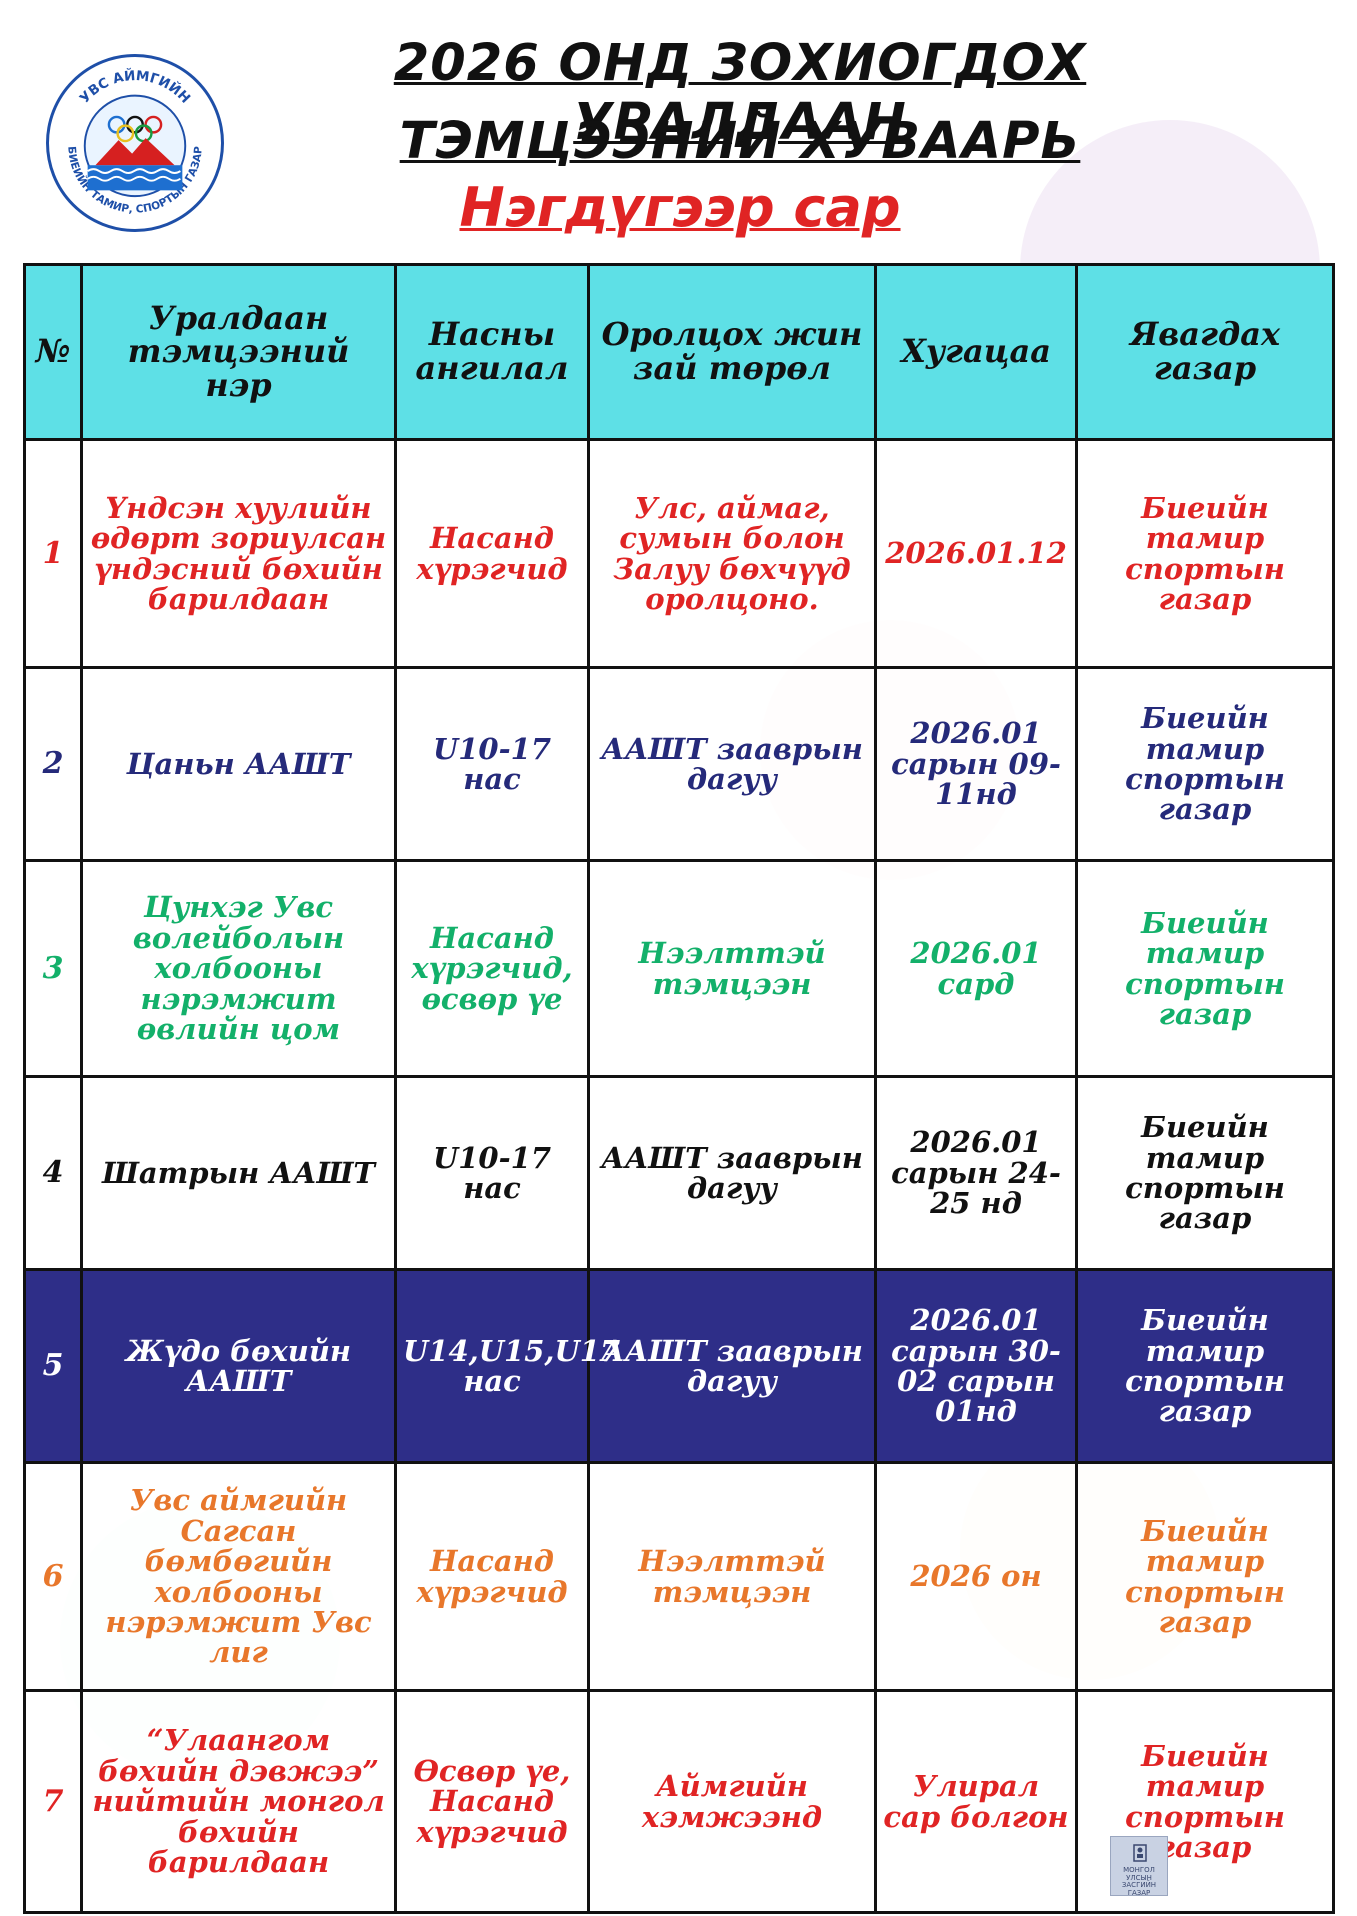 The width and height of the screenshot is (1357, 1916). What do you see at coordinates (238, 352) in the screenshot?
I see `header-event-name: Уралдаан тэмцээний нэр` at bounding box center [238, 352].